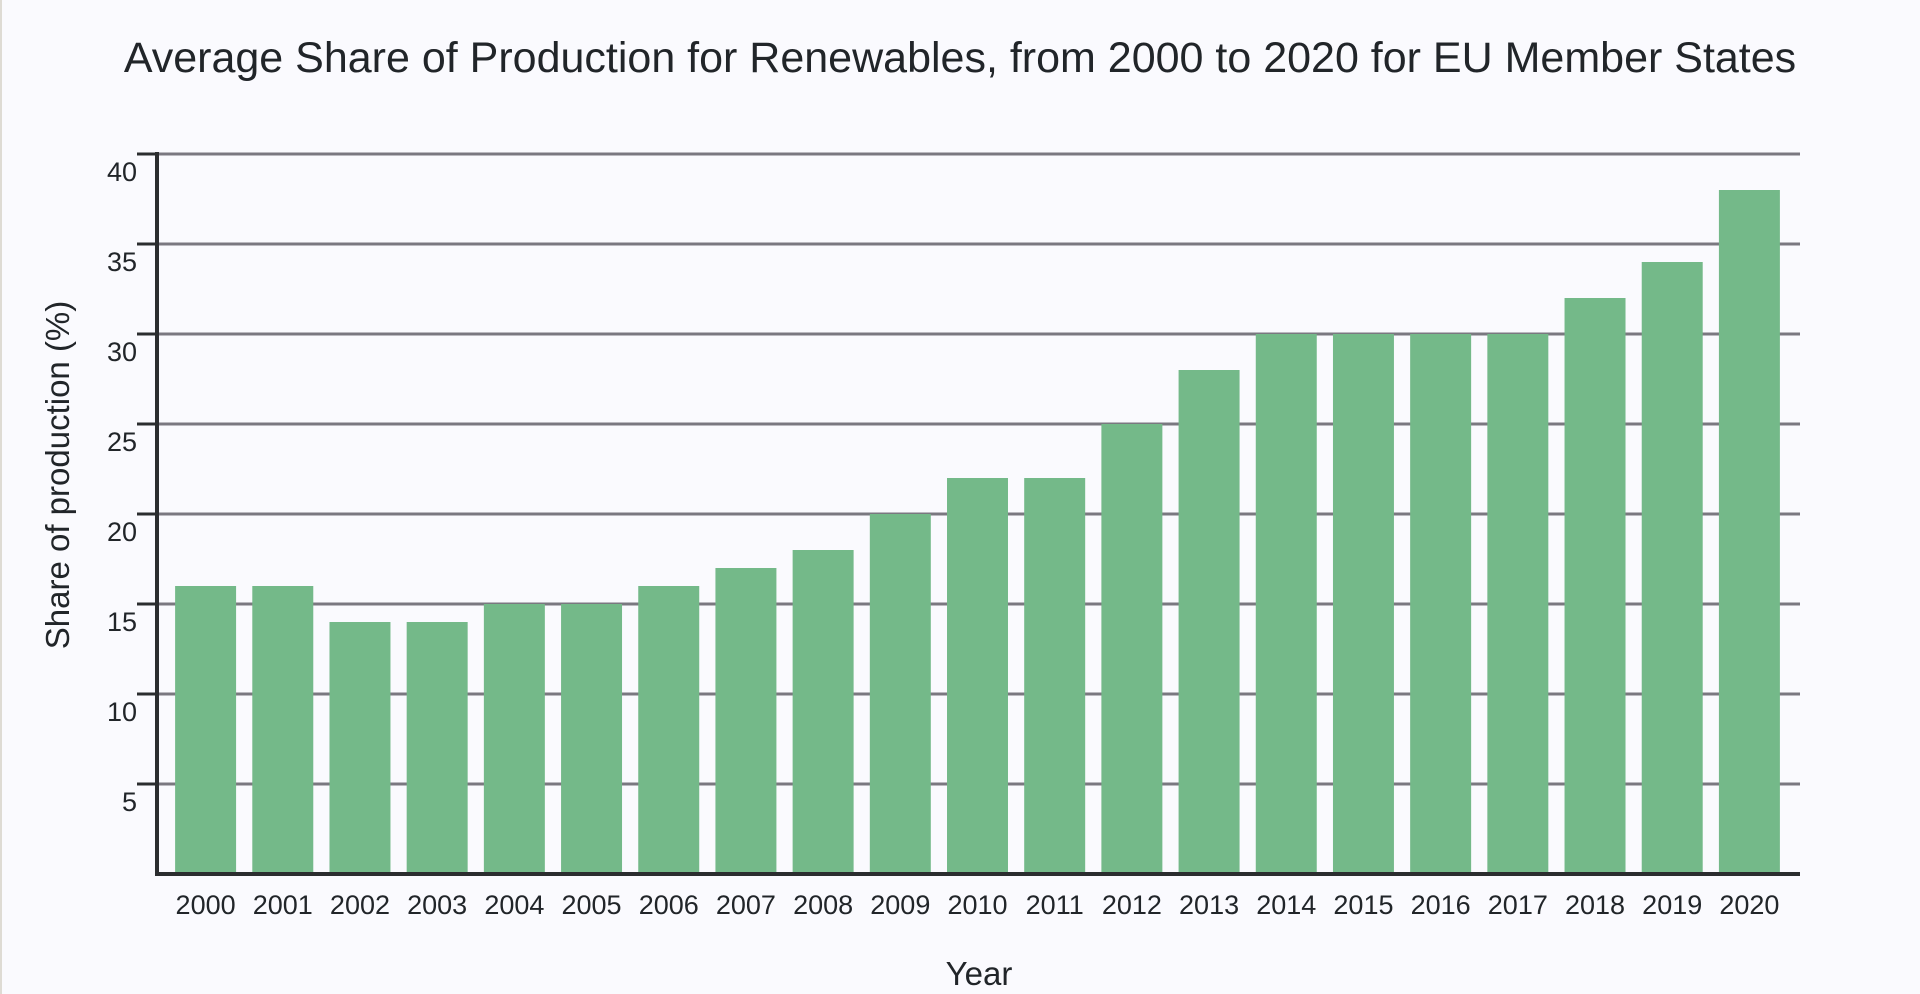 The height and width of the screenshot is (994, 1920). I want to click on x-tick-label: 2005, so click(592, 905).